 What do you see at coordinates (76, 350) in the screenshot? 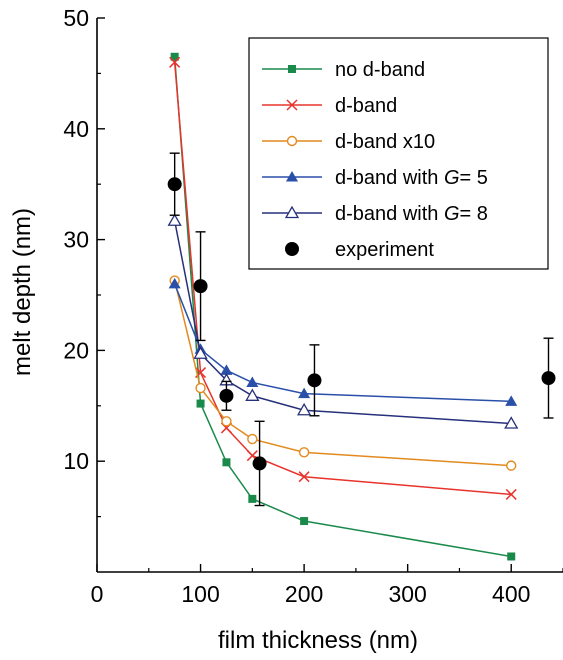
I see `y-tick-label: 20` at bounding box center [76, 350].